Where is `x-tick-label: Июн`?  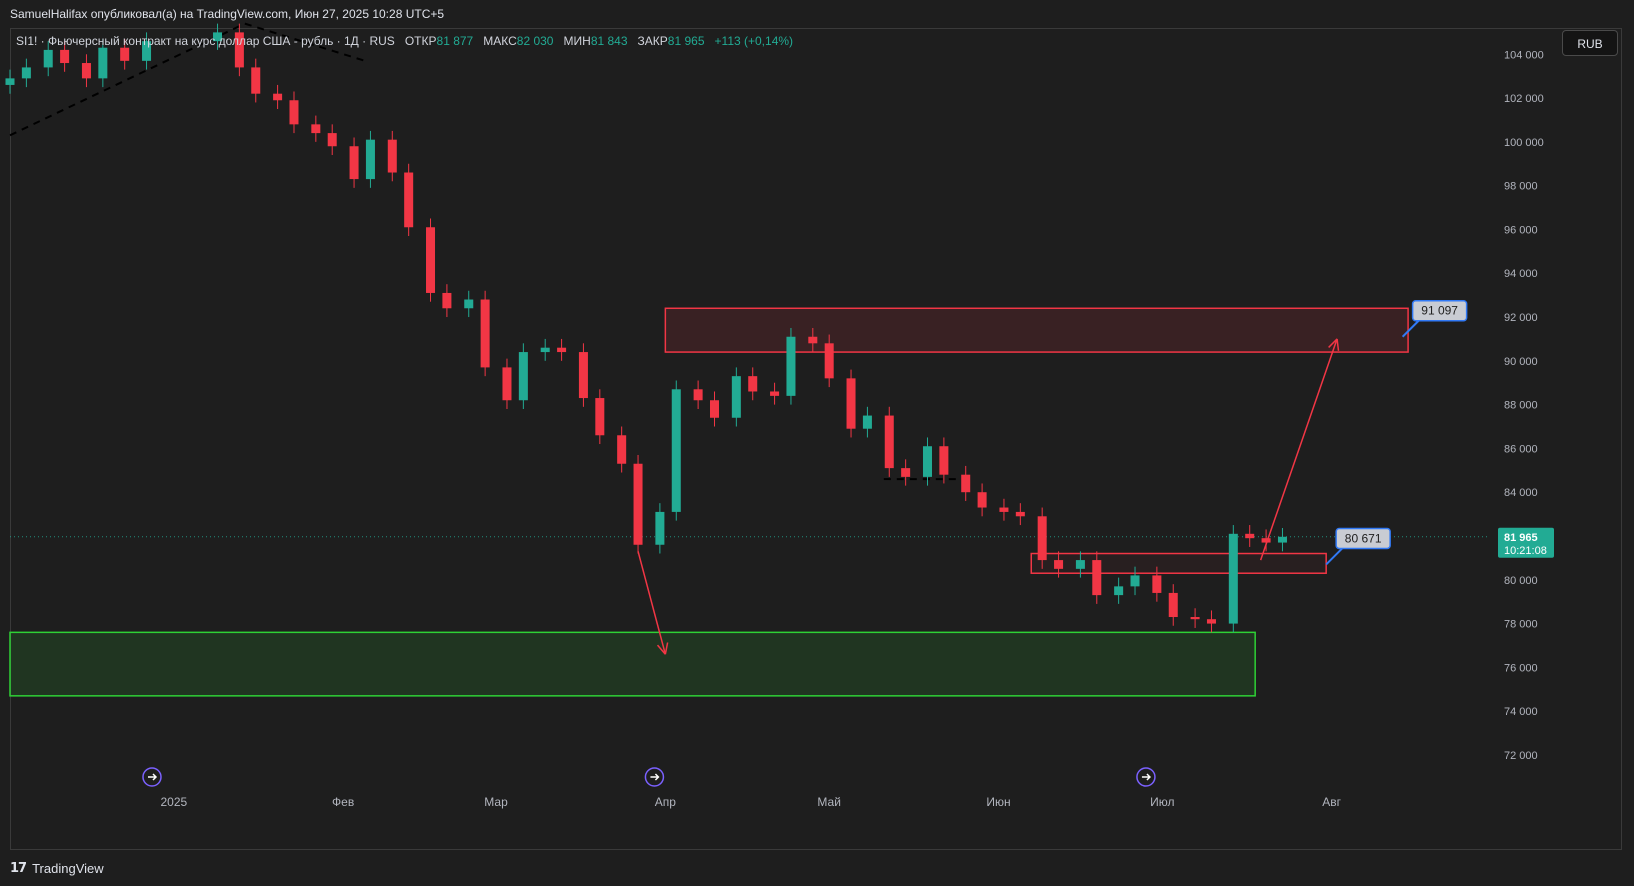
x-tick-label: Июн is located at coordinates (998, 802).